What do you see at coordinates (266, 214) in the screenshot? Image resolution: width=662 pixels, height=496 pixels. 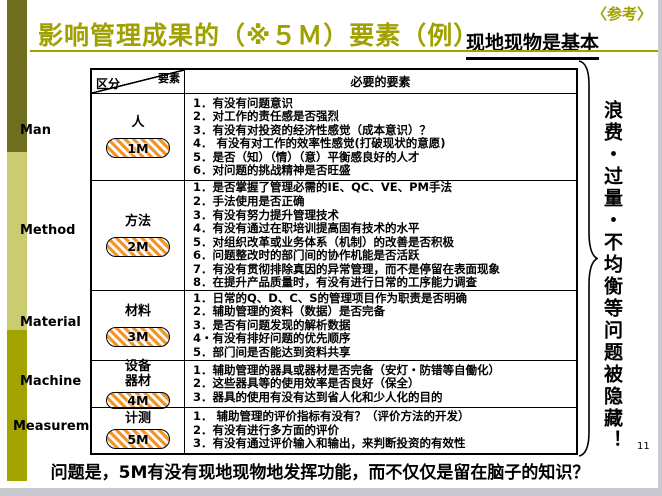 I see `checklist-item: 3．有没有努力提升管理技术` at bounding box center [266, 214].